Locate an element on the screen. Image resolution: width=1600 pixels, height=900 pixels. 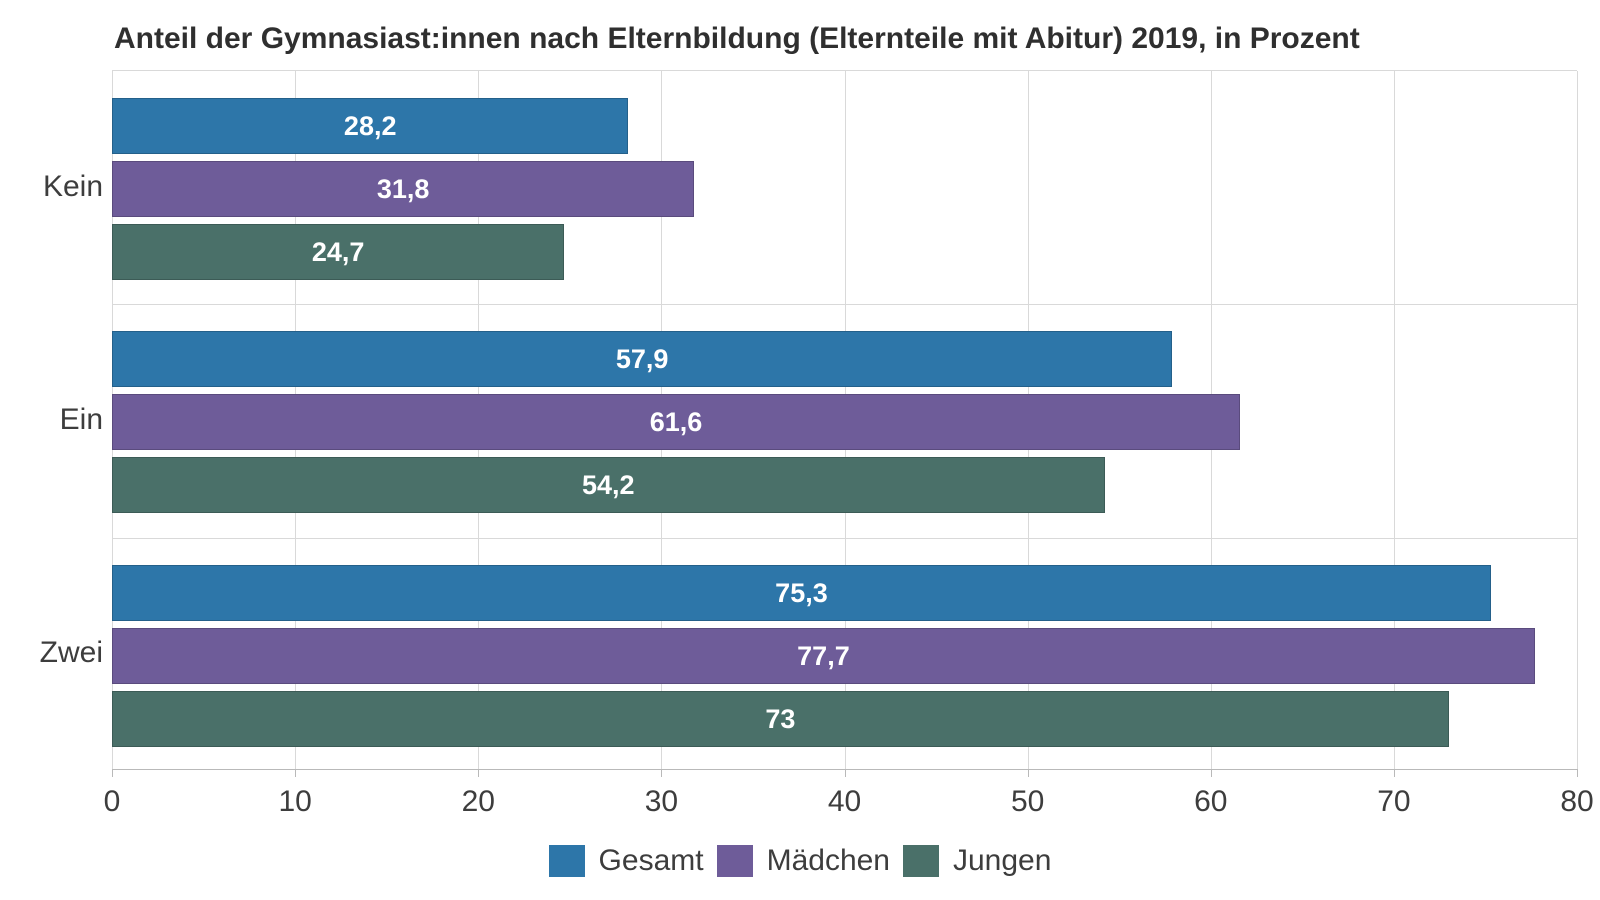
legend-item-jungen: Jungen is located at coordinates (977, 861).